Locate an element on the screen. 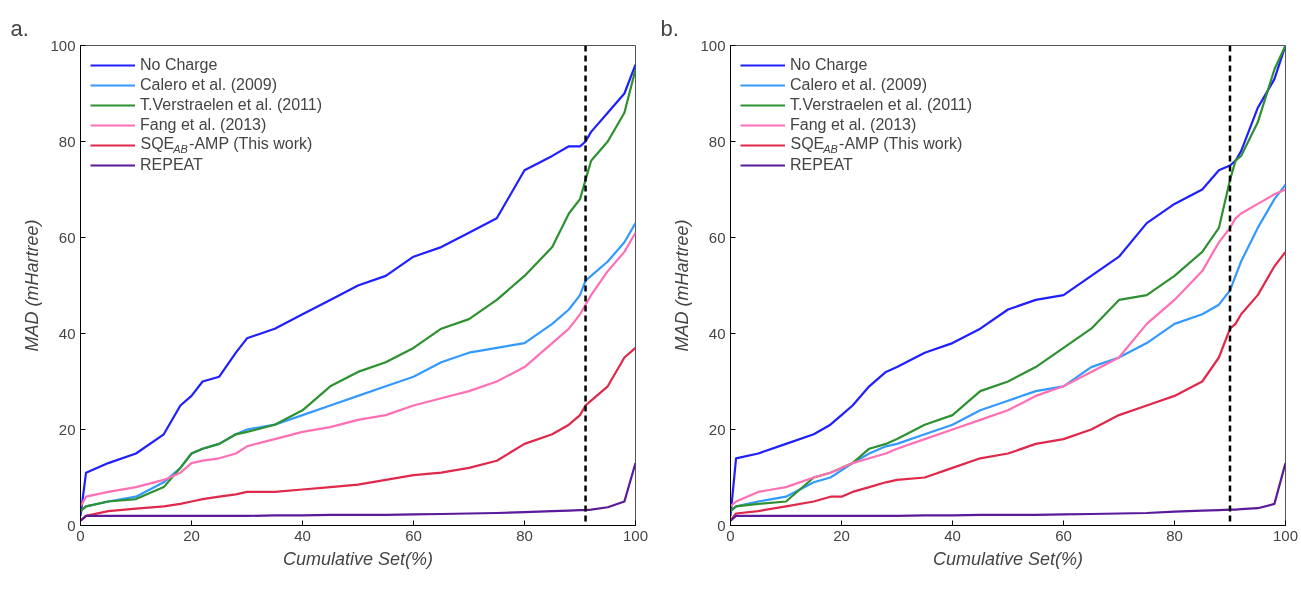  chart-title: a. is located at coordinates (19, 28).